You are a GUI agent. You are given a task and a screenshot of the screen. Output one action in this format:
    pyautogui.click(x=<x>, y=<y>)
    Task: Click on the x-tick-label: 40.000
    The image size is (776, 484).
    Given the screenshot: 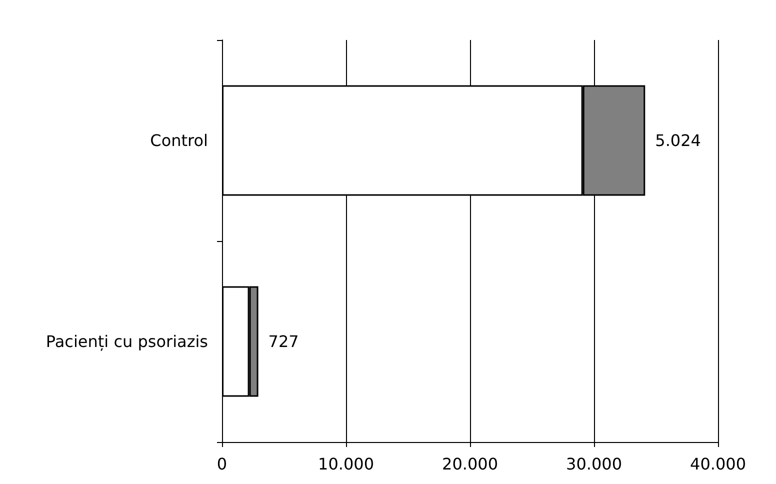 What is the action you would take?
    pyautogui.click(x=718, y=464)
    